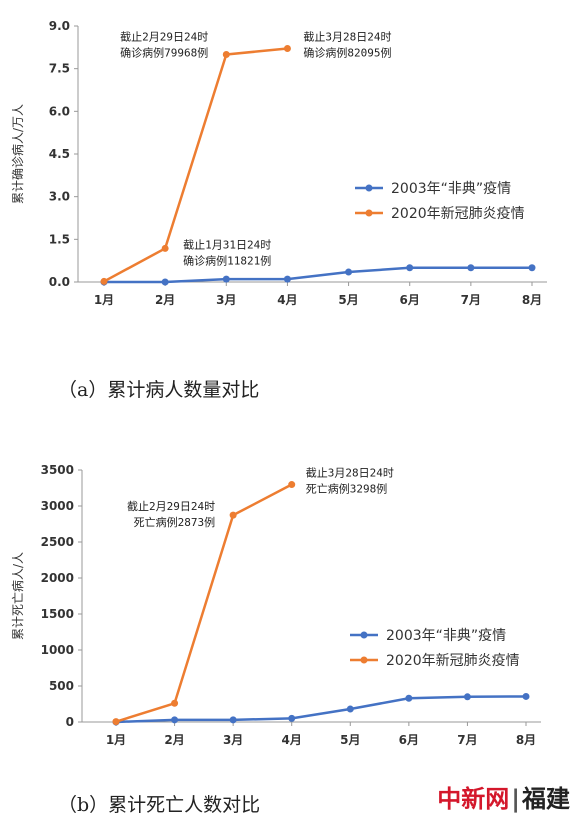 The width and height of the screenshot is (580, 820). I want to click on y-axis-label: 累计死亡病人/人, so click(17, 596).